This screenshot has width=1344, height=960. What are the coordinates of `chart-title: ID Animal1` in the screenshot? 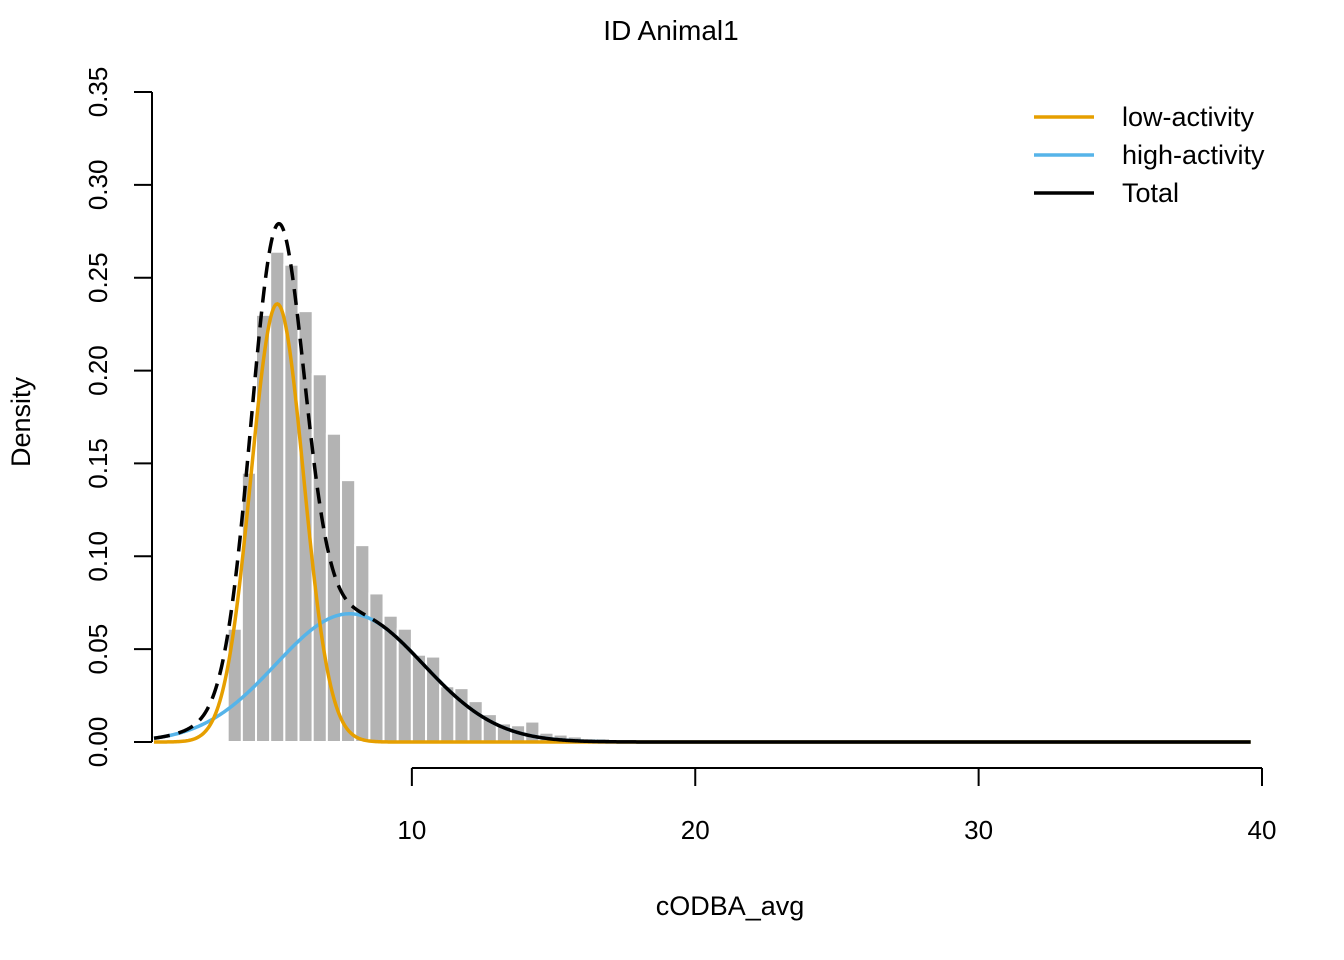 It's located at (670, 30).